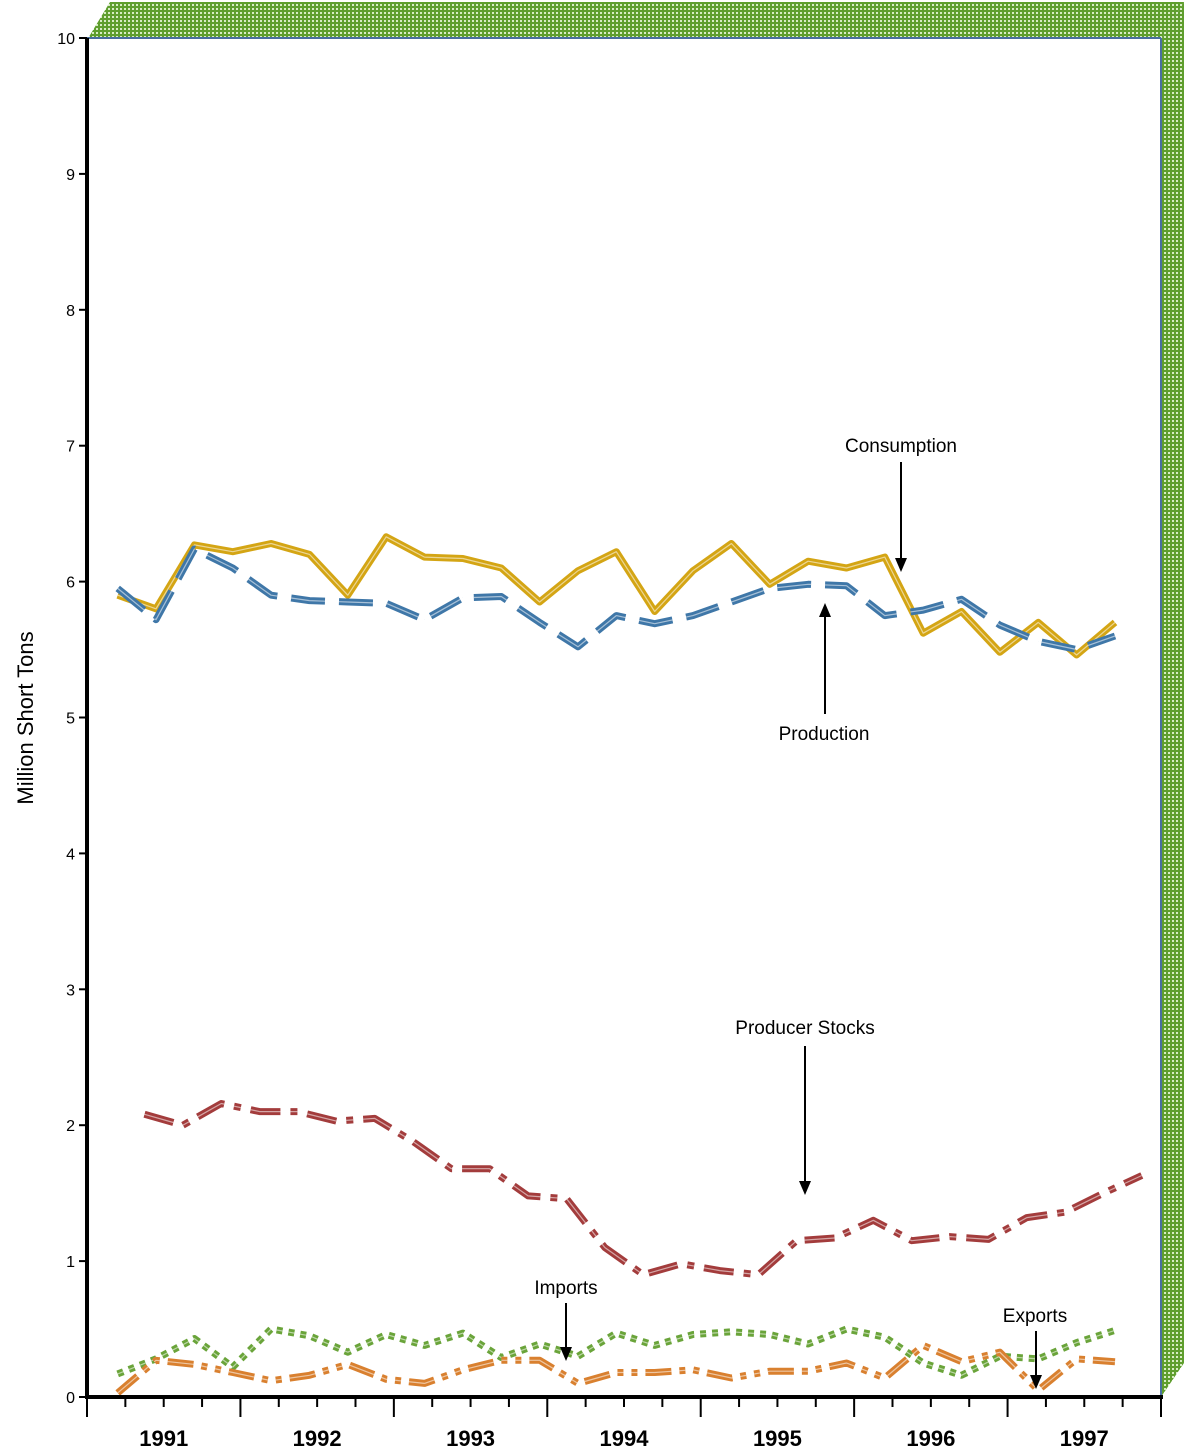 This screenshot has width=1186, height=1455. I want to click on annotation-consumption: Consumption, so click(901, 504).